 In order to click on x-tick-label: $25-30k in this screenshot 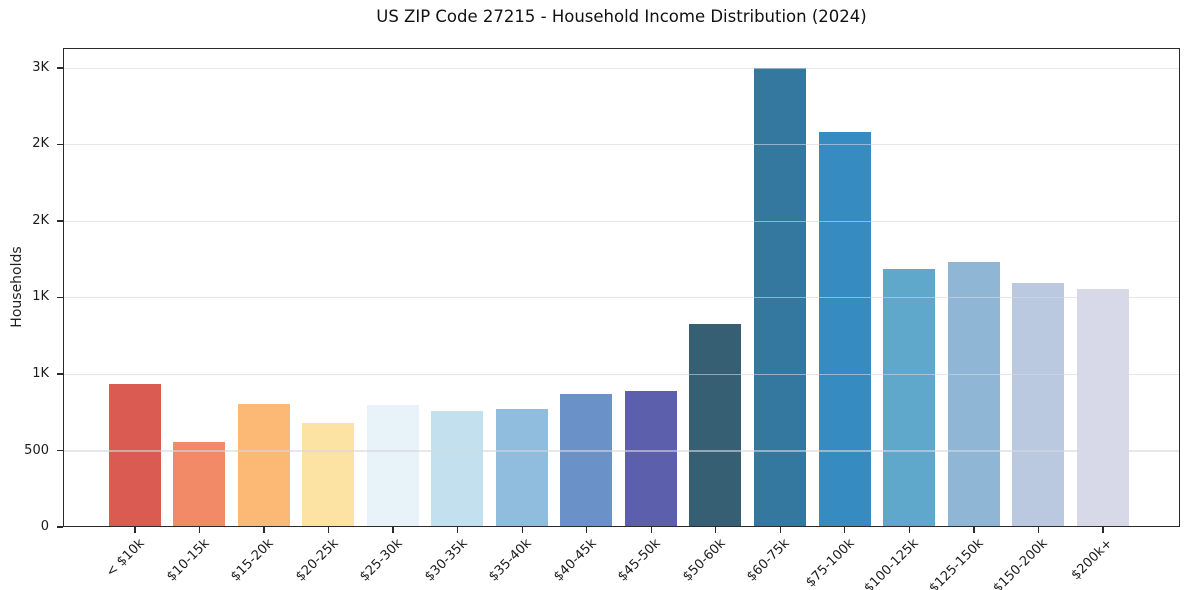, I will do `click(381, 560)`.